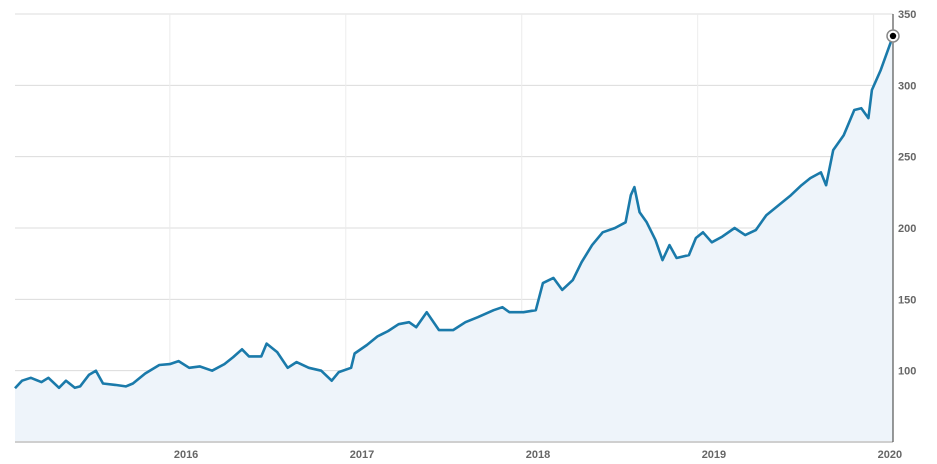 Image resolution: width=937 pixels, height=464 pixels. What do you see at coordinates (890, 455) in the screenshot?
I see `x-tick-label: 2020` at bounding box center [890, 455].